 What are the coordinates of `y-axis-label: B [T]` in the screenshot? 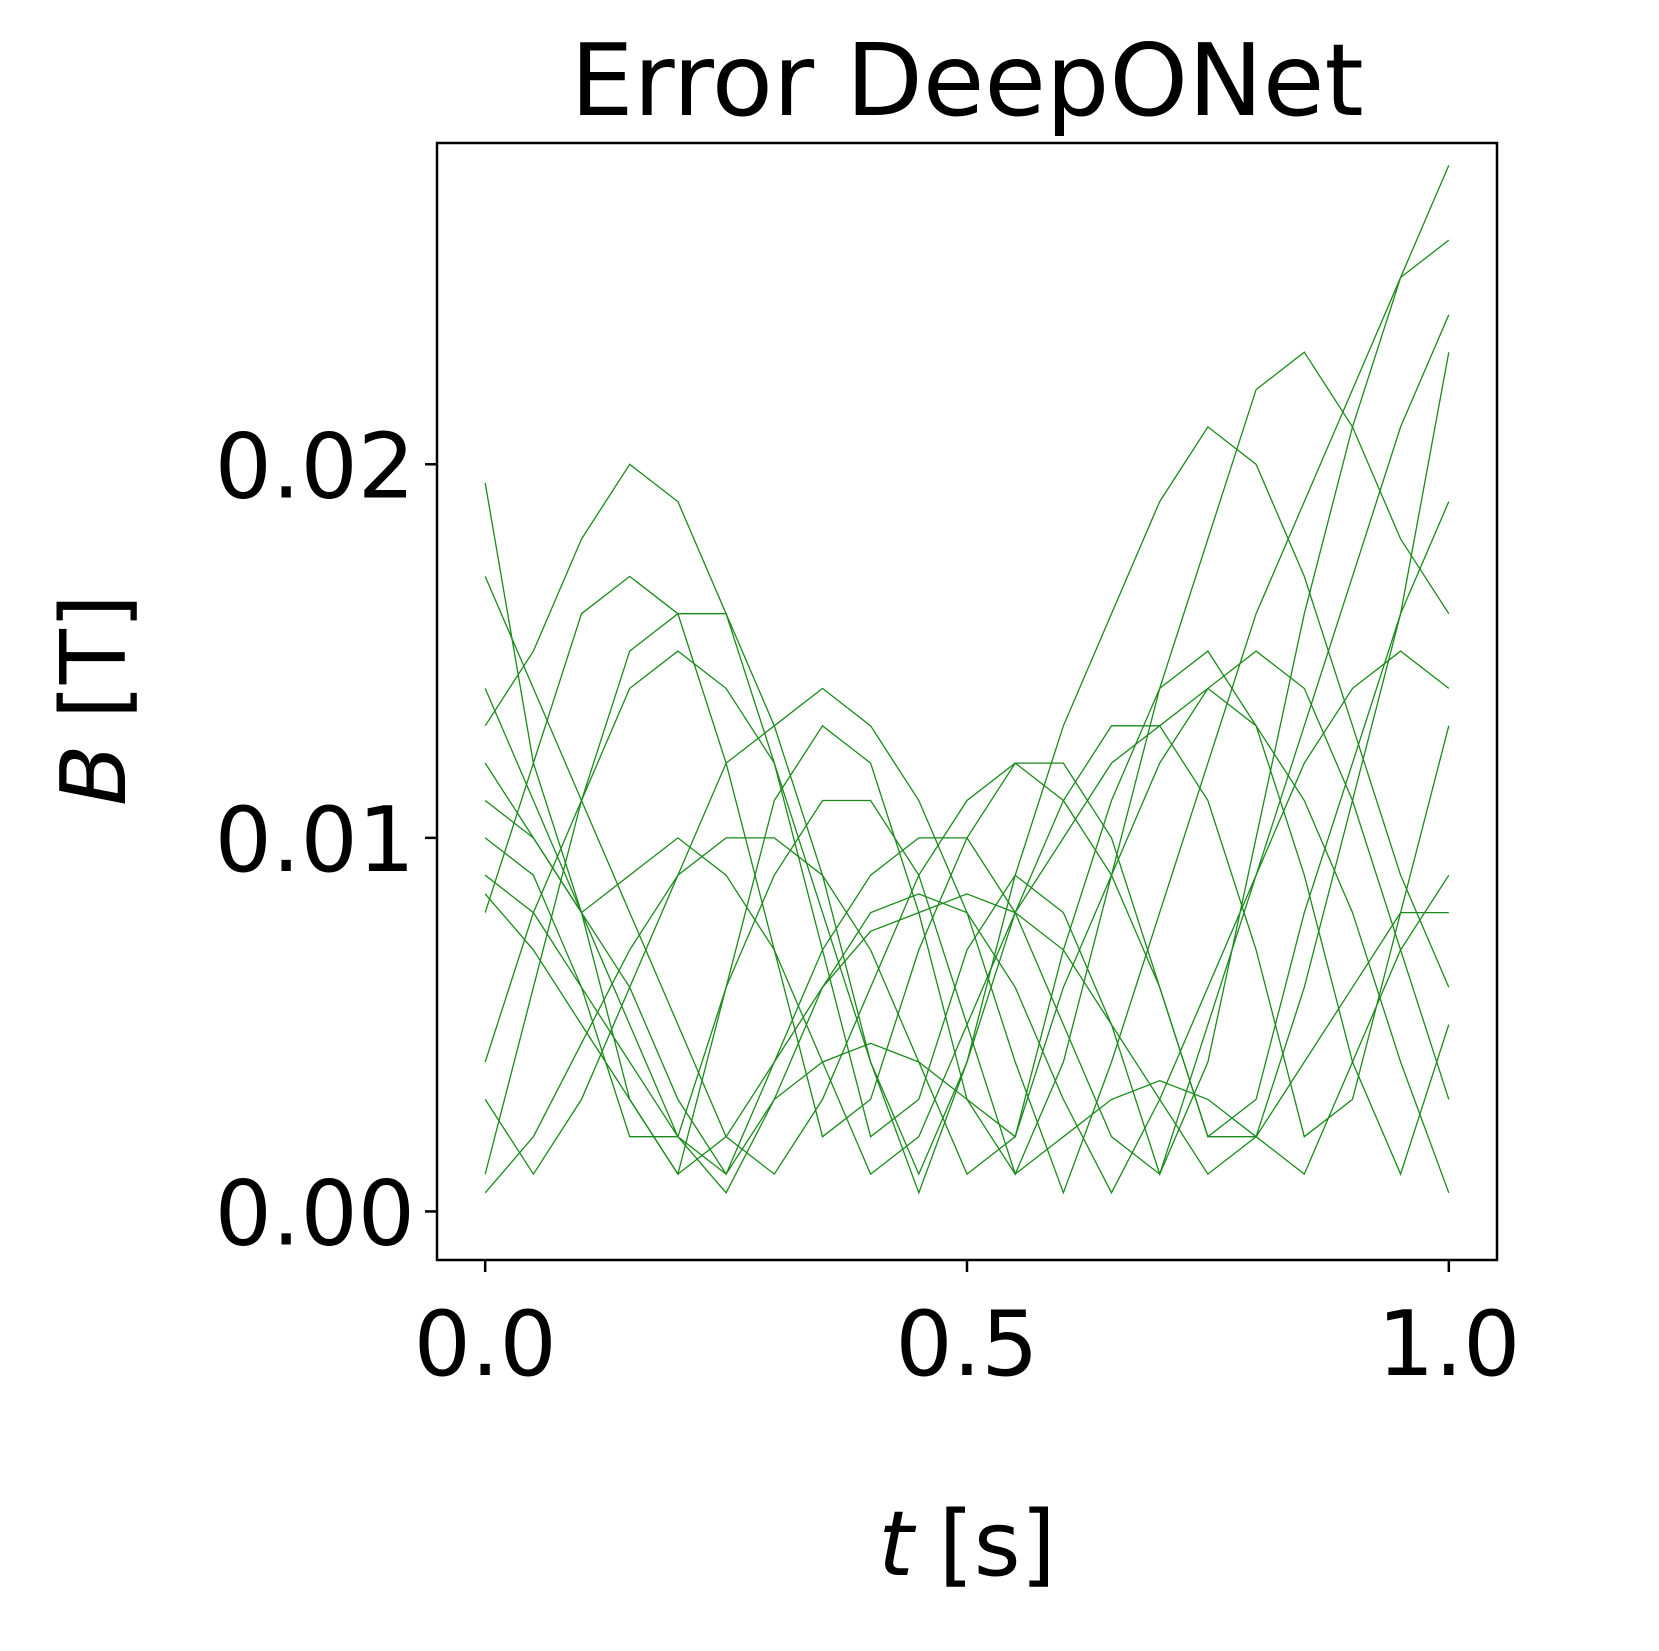 It's located at (94, 700).